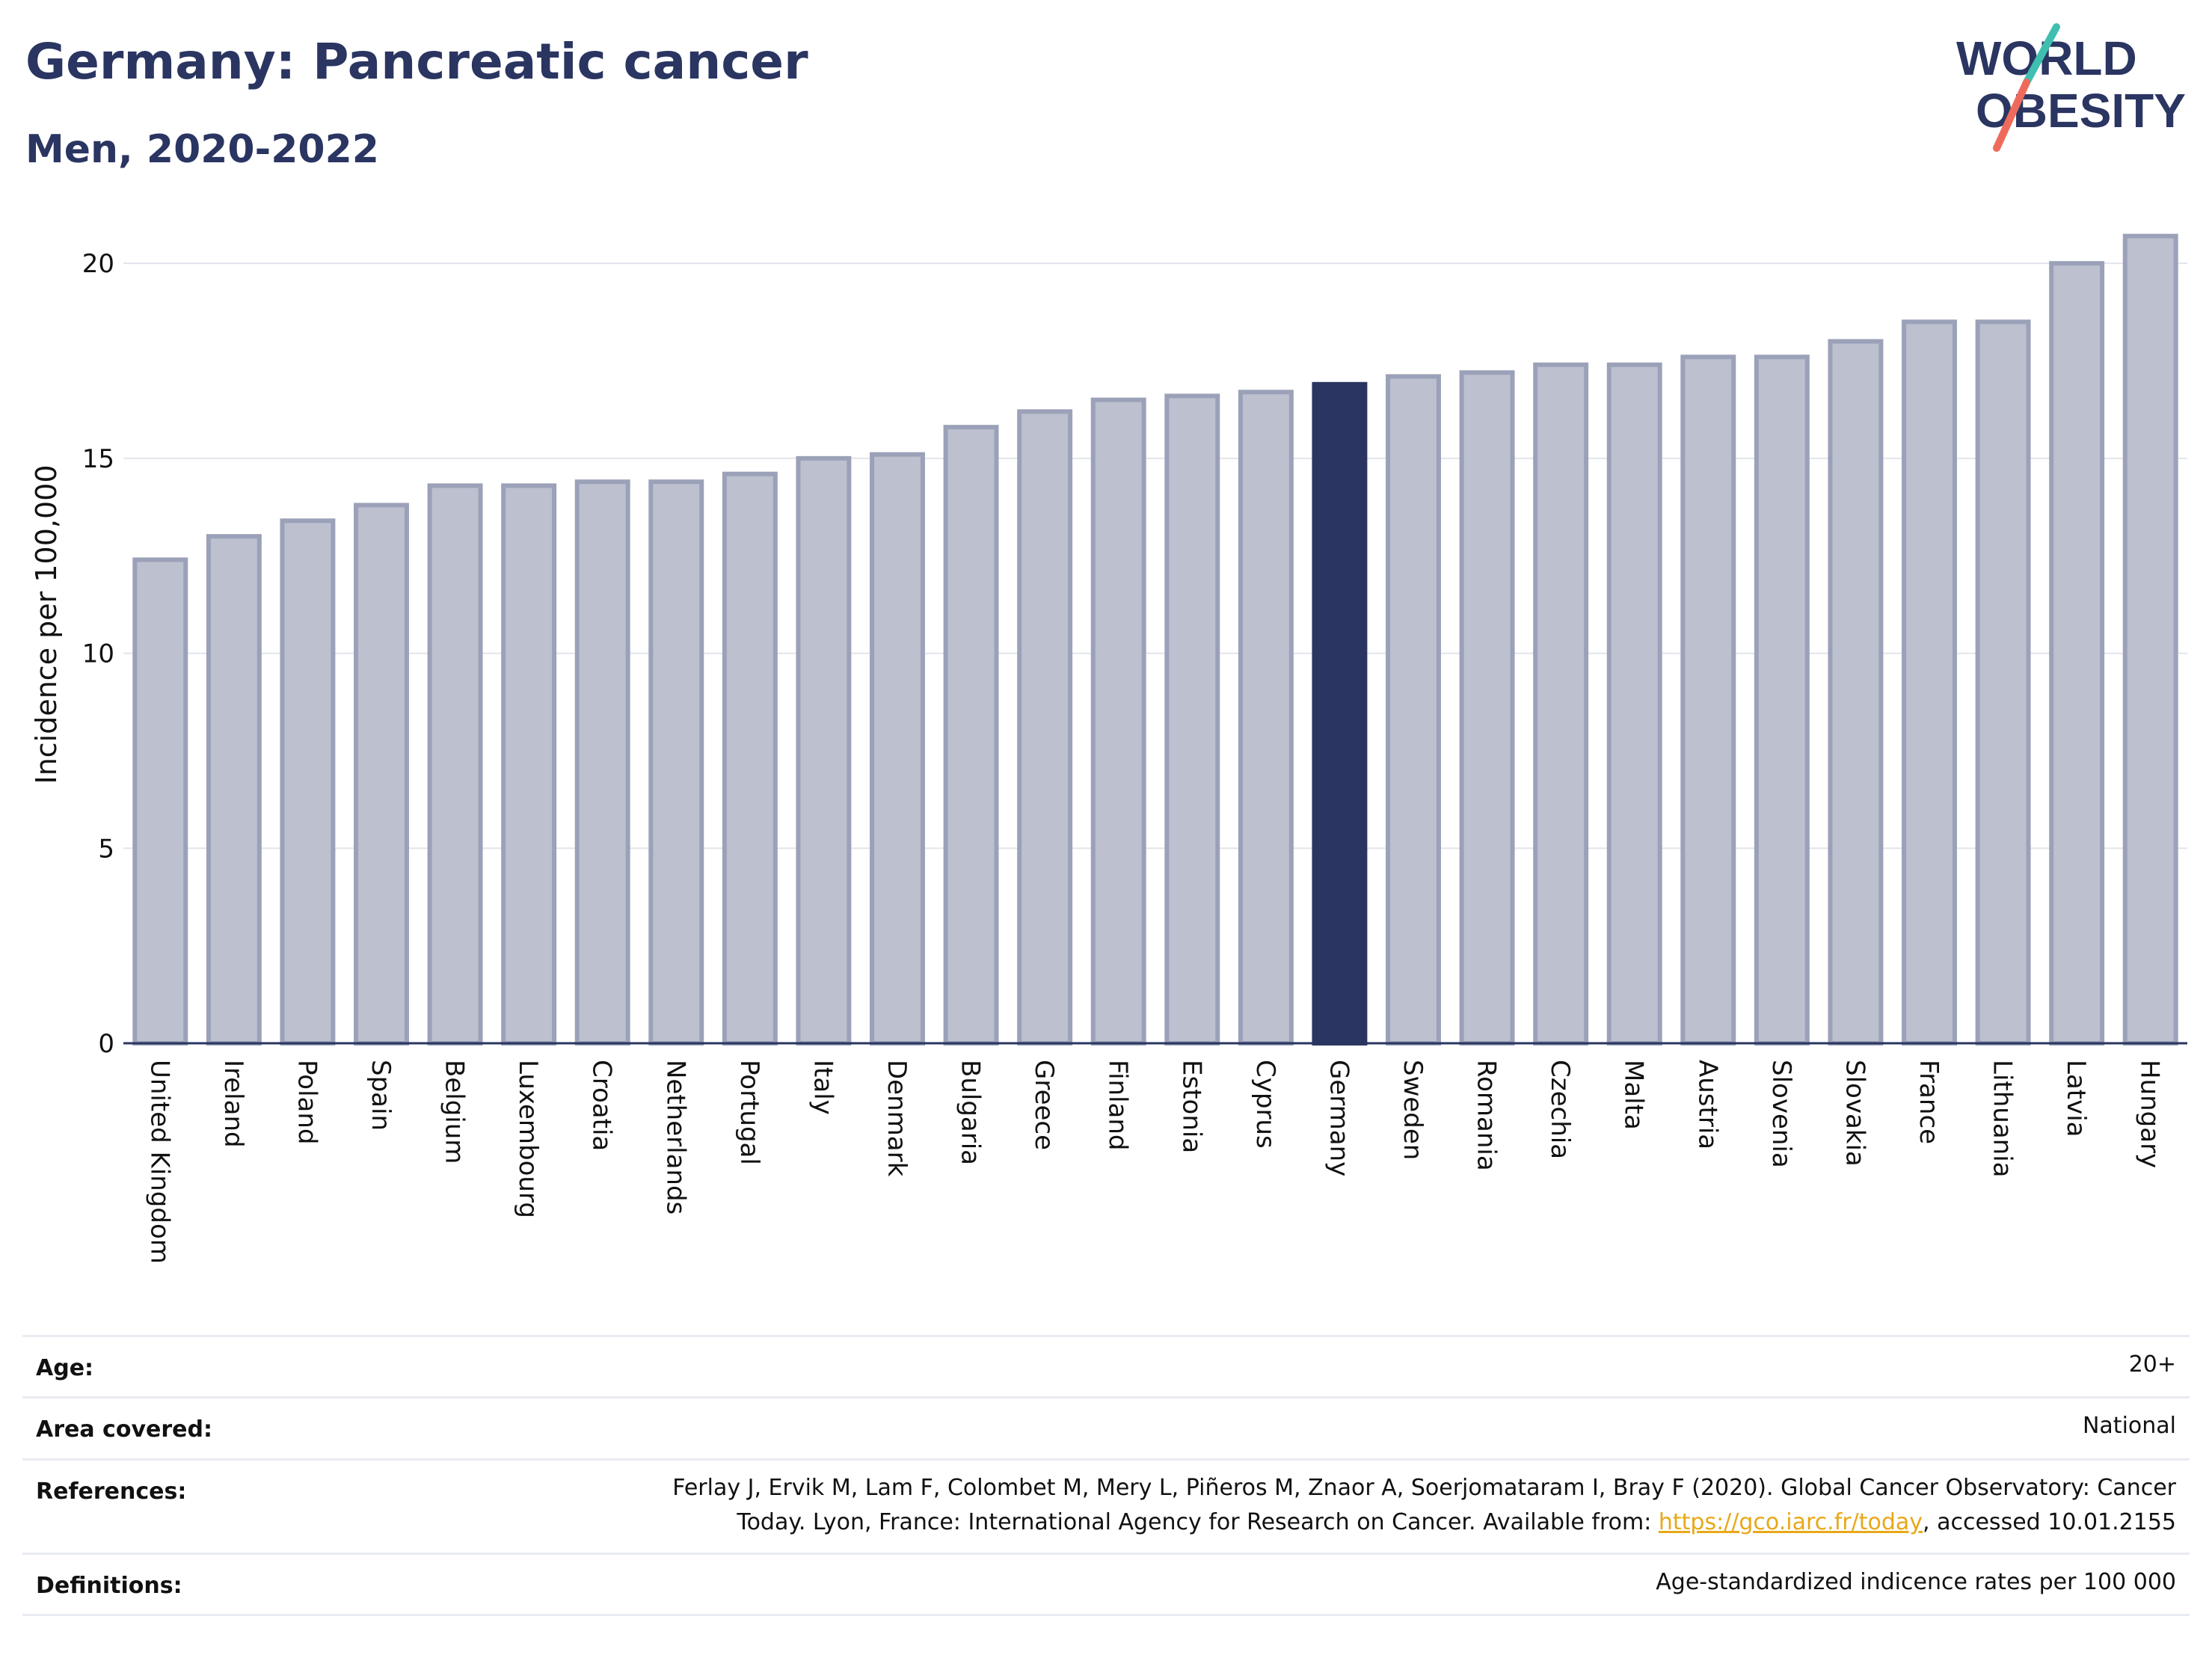 The width and height of the screenshot is (2212, 1655). Describe the element at coordinates (2049, 1522) in the screenshot. I see `reference-line-2-post: , accessed 10.01.2155` at that location.